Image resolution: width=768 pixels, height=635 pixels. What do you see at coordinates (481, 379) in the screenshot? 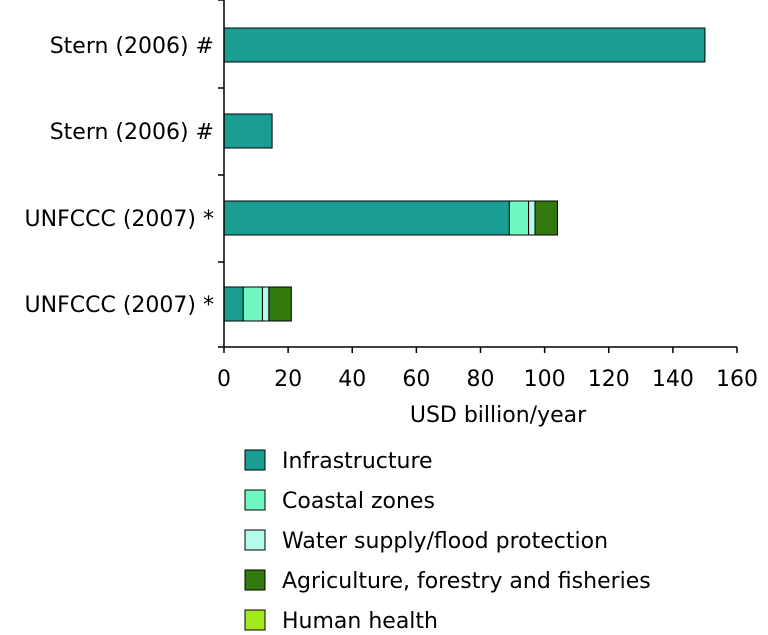
I see `x-tick-label-5: 80` at bounding box center [481, 379].